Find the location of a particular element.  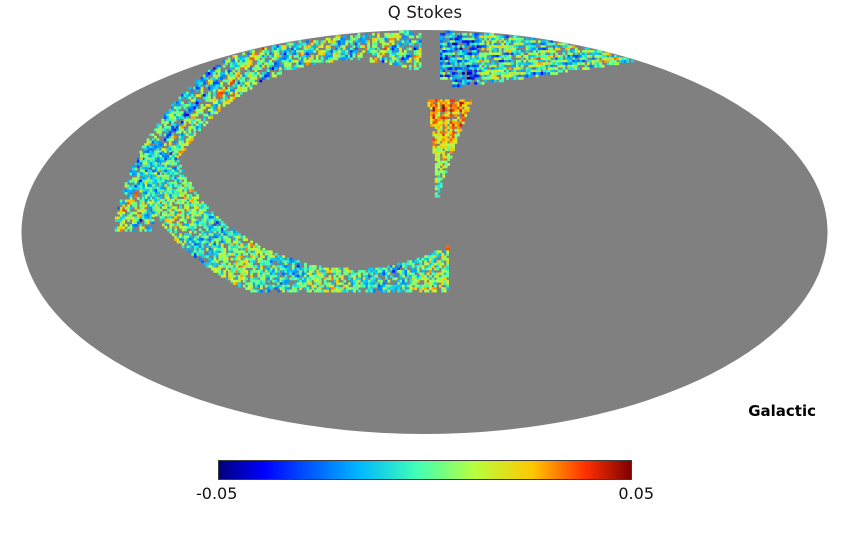

central-funnel-region is located at coordinates (449, 148).